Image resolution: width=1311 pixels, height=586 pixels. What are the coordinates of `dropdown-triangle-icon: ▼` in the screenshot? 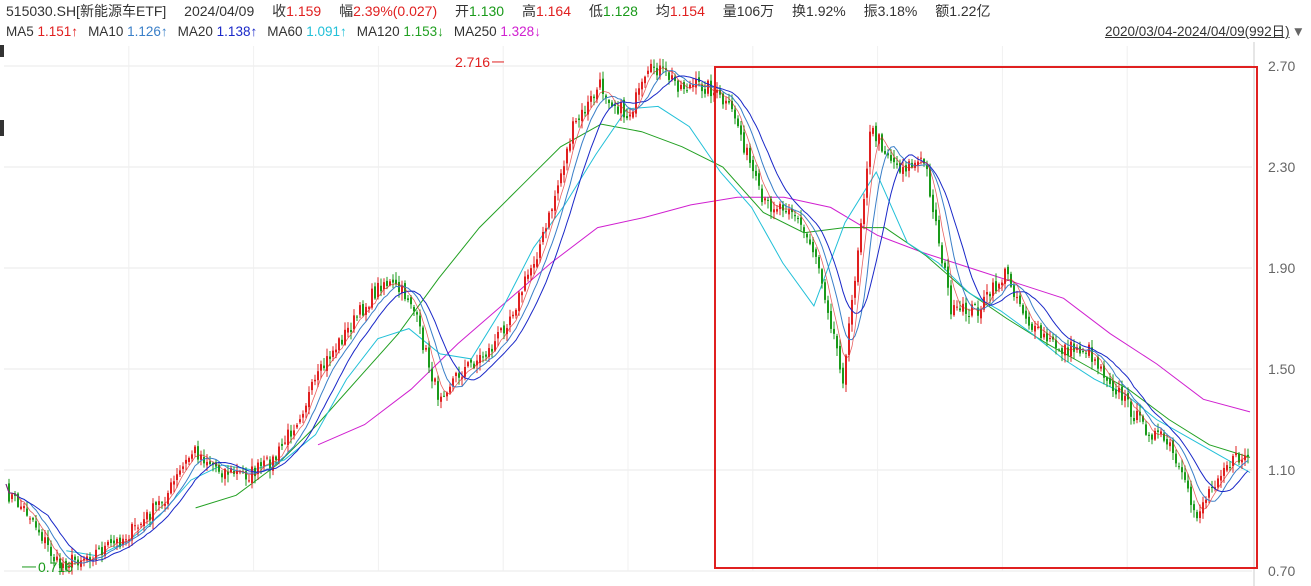 It's located at (1298, 31).